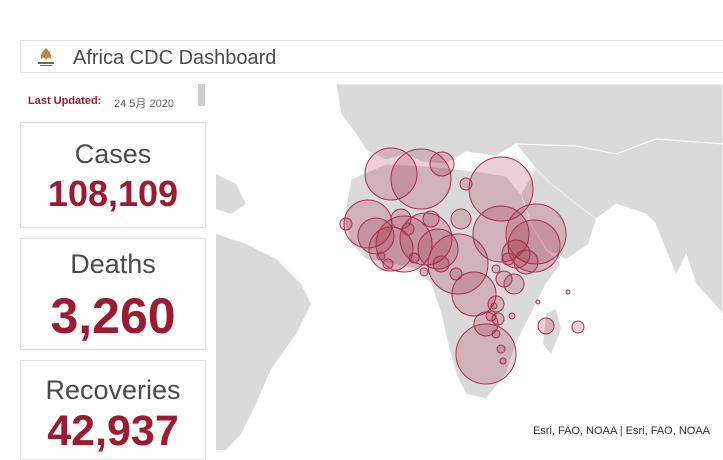 This screenshot has width=723, height=460. Describe the element at coordinates (442, 164) in the screenshot. I see `bubble-tunisia` at that location.